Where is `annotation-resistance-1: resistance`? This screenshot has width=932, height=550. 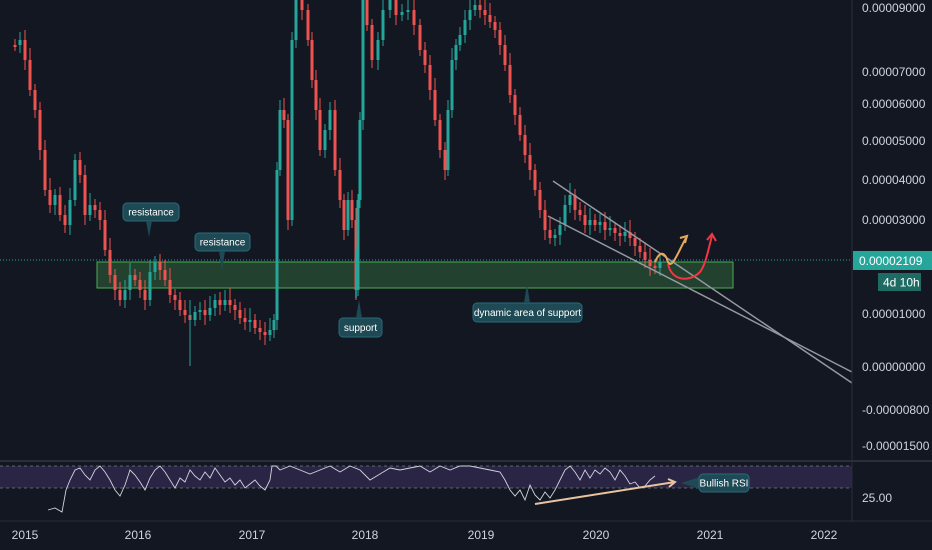
annotation-resistance-1: resistance is located at coordinates (151, 219).